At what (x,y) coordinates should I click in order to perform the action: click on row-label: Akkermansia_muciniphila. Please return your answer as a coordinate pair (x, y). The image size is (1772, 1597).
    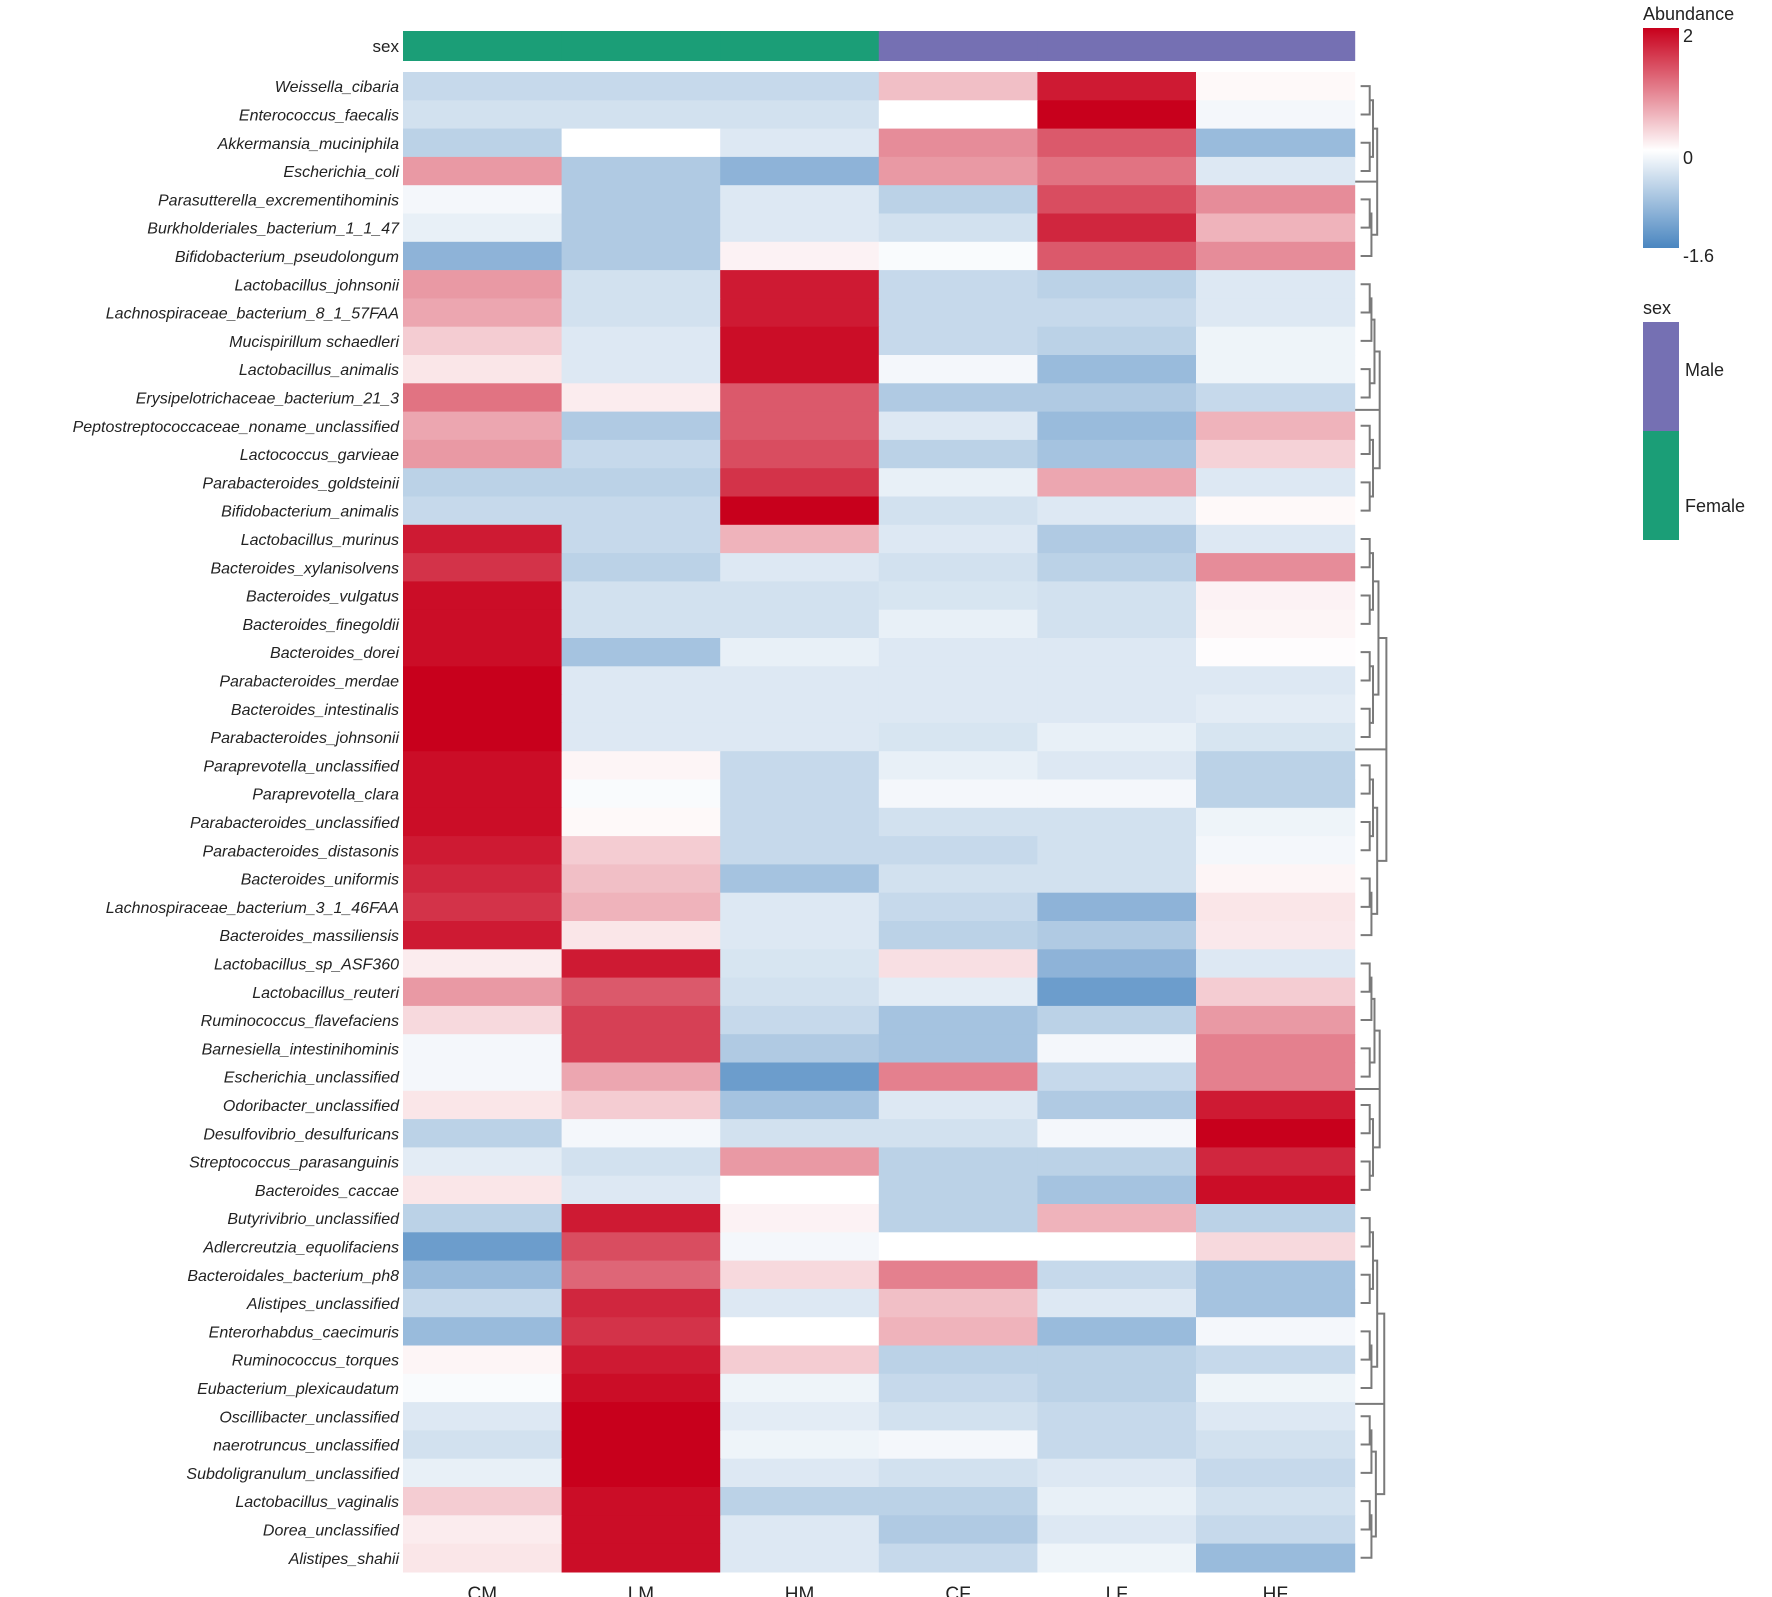
    Looking at the image, I should click on (308, 144).